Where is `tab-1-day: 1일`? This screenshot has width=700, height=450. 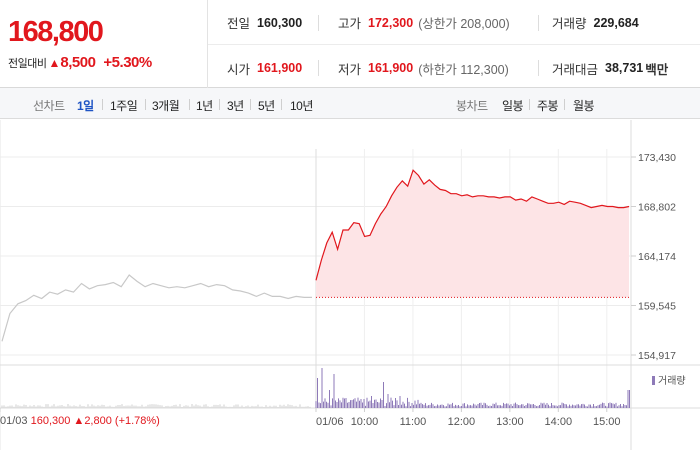
tab-1-day: 1일 is located at coordinates (85, 106).